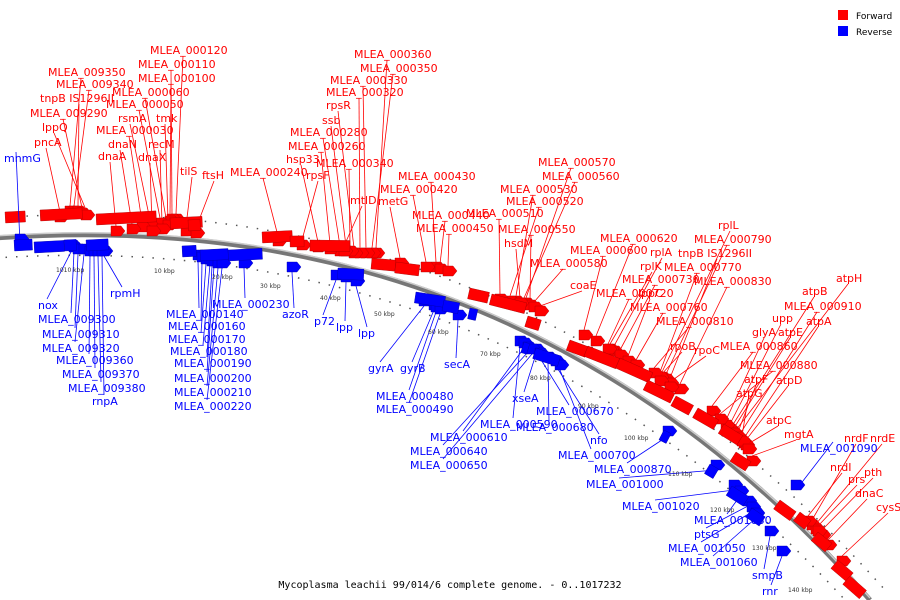 The width and height of the screenshot is (900, 600). Describe the element at coordinates (661, 252) in the screenshot. I see `forward-gene-label: rplA` at that location.